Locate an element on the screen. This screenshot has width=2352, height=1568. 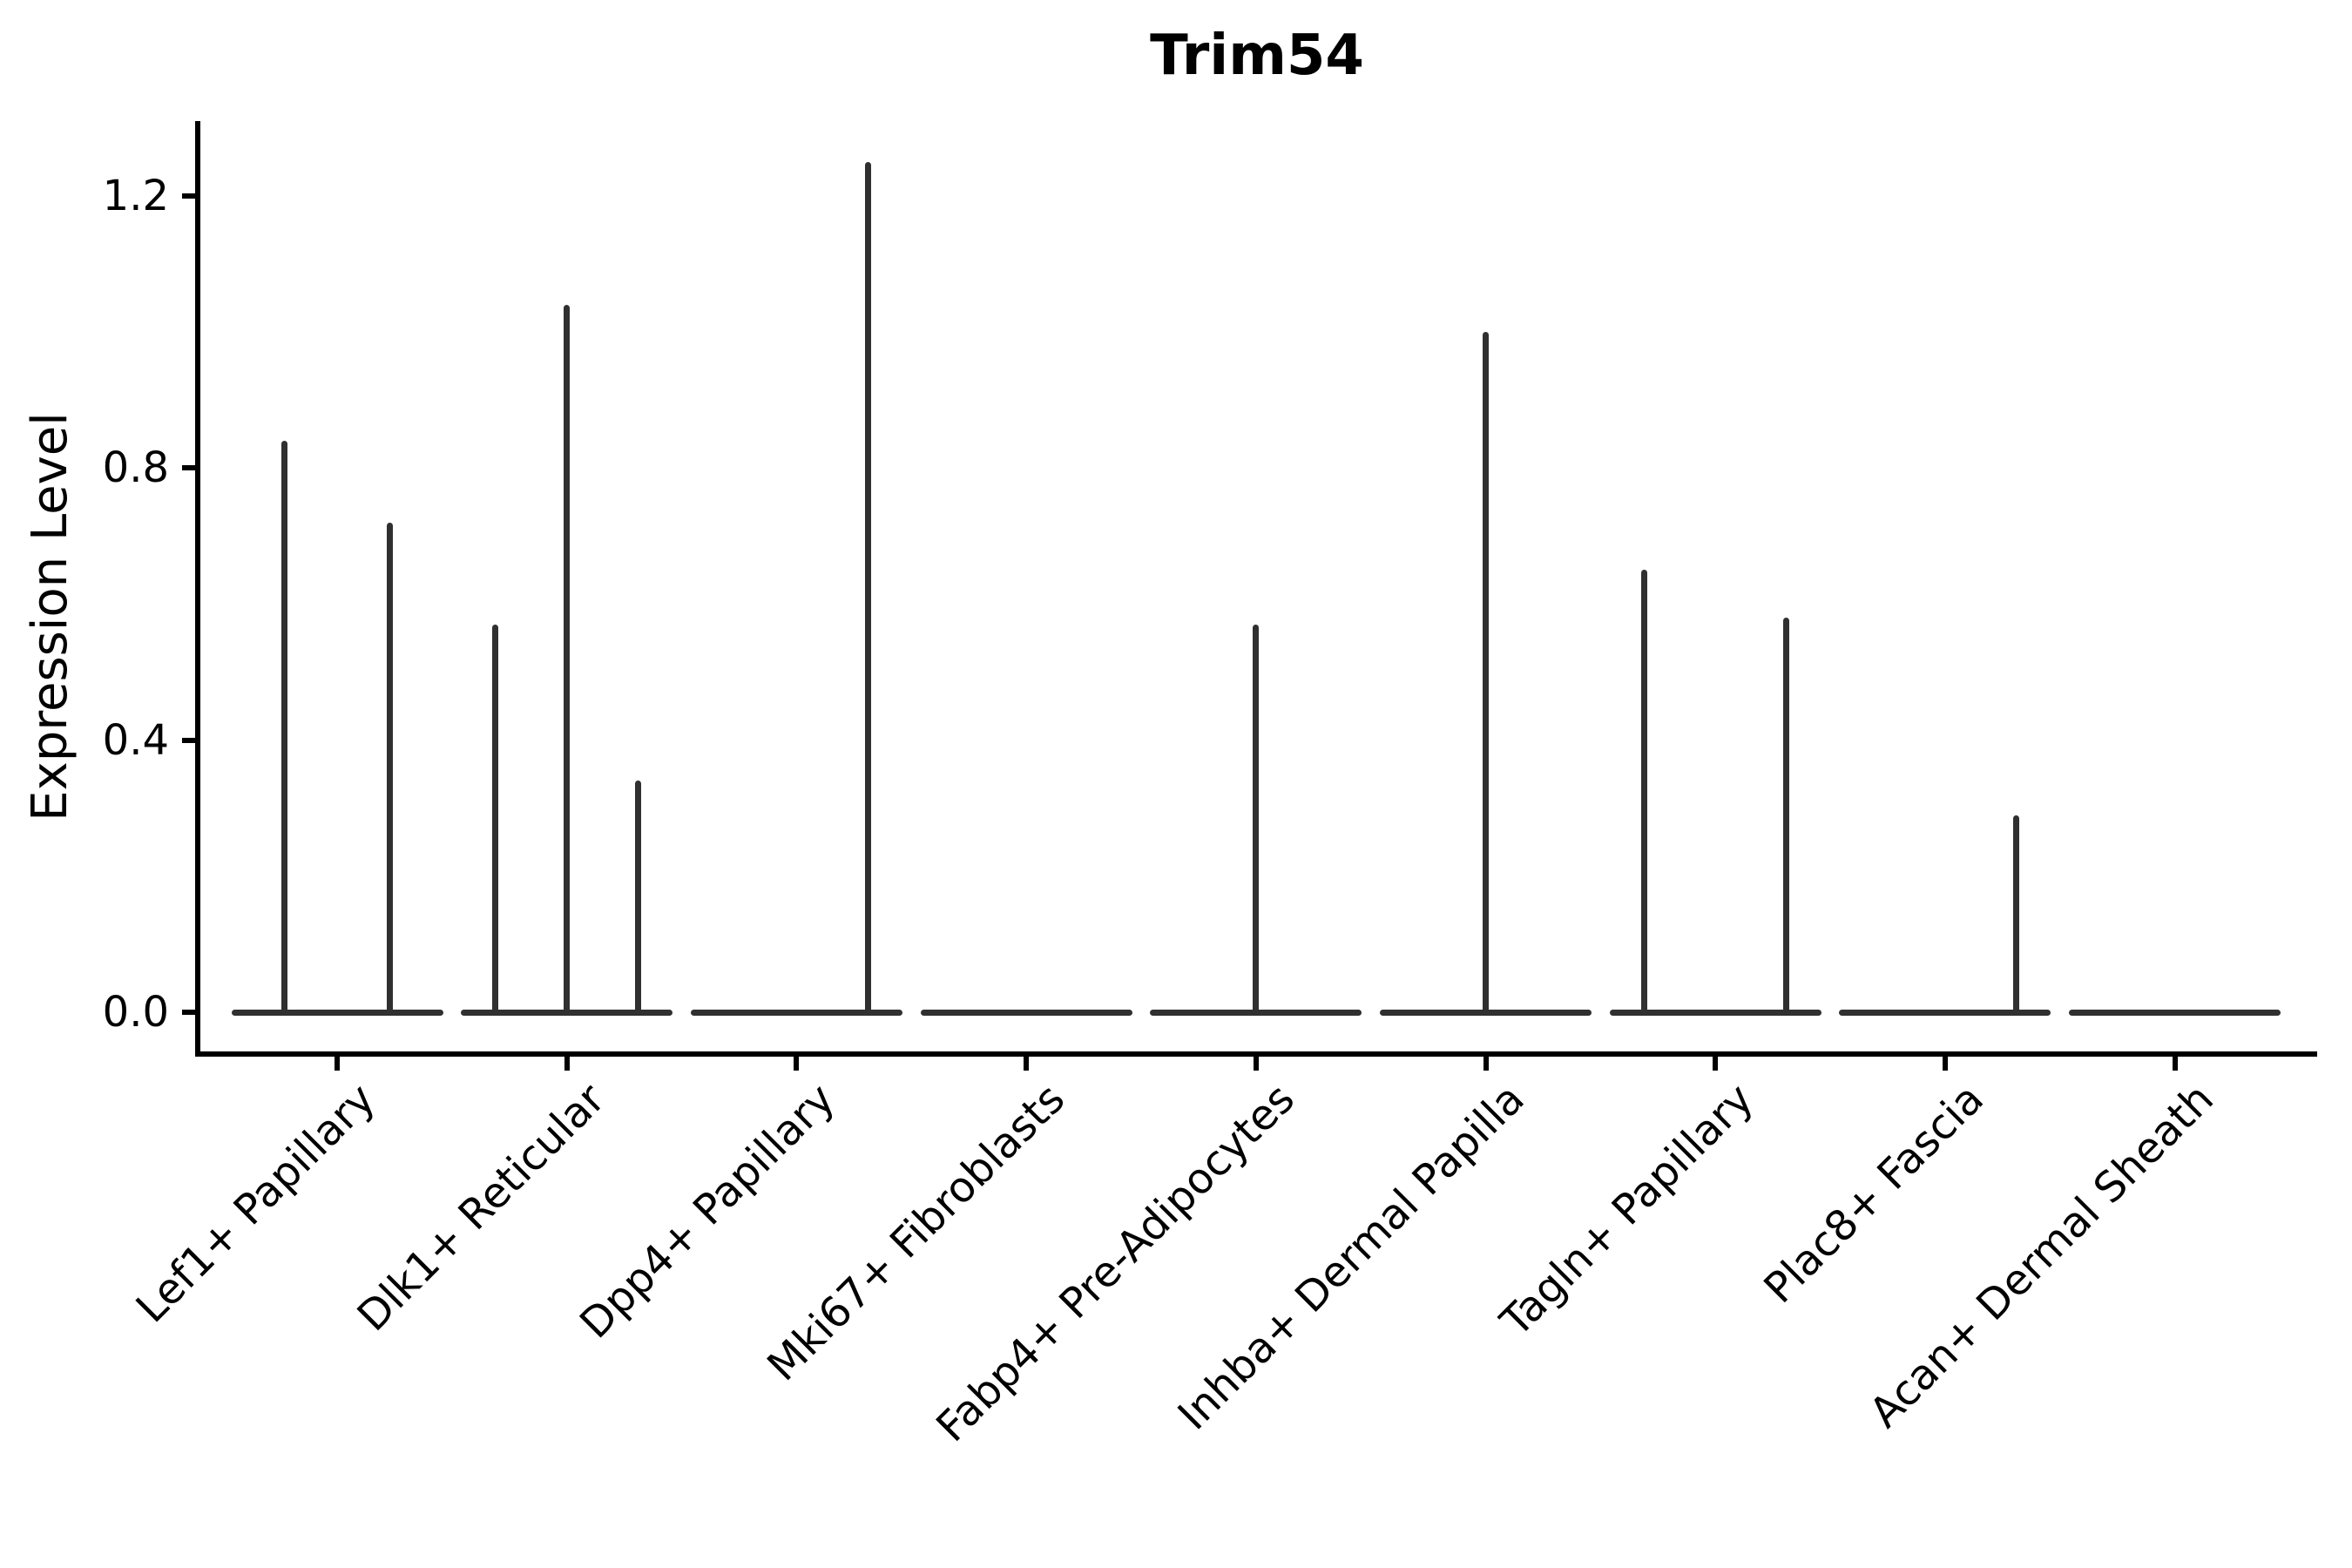
y-axis-line is located at coordinates (198, 589).